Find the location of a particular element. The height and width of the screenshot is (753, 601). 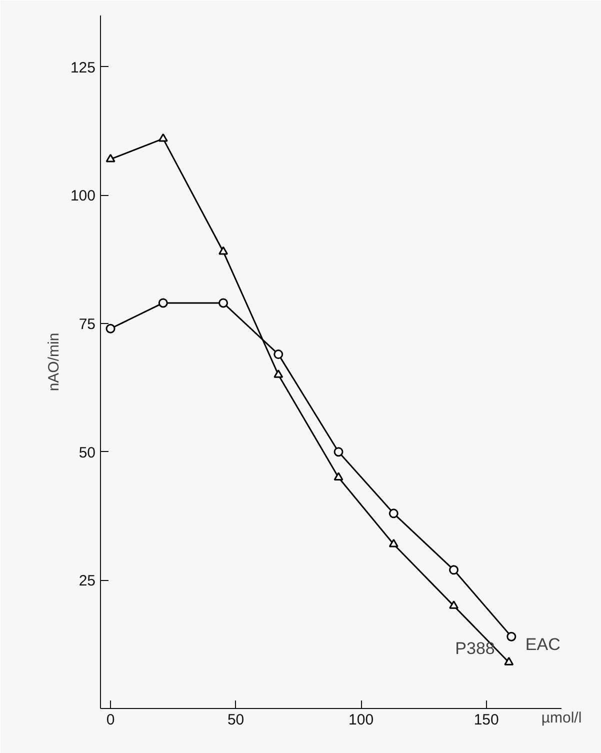

x-axis-title: µmol/l is located at coordinates (561, 718).